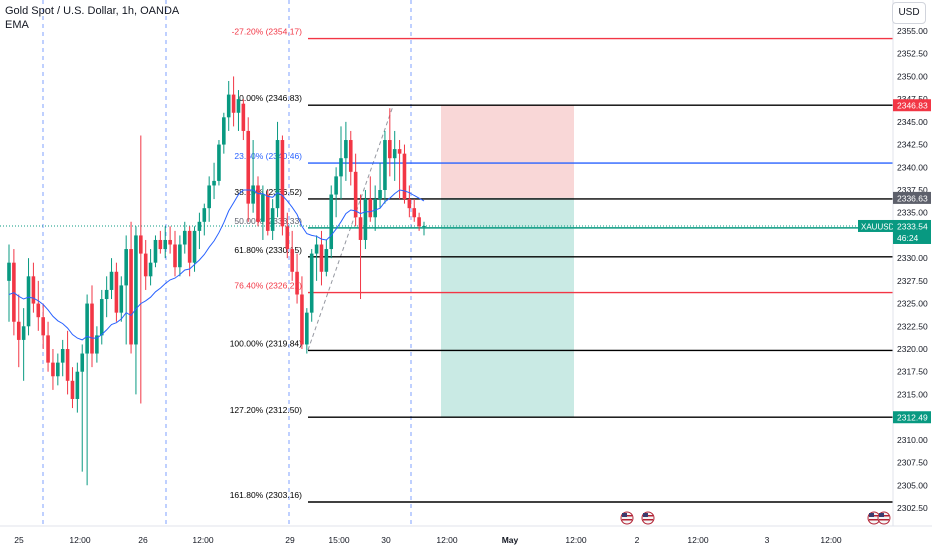 The width and height of the screenshot is (932, 550). I want to click on take-profit-zone, so click(507, 307).